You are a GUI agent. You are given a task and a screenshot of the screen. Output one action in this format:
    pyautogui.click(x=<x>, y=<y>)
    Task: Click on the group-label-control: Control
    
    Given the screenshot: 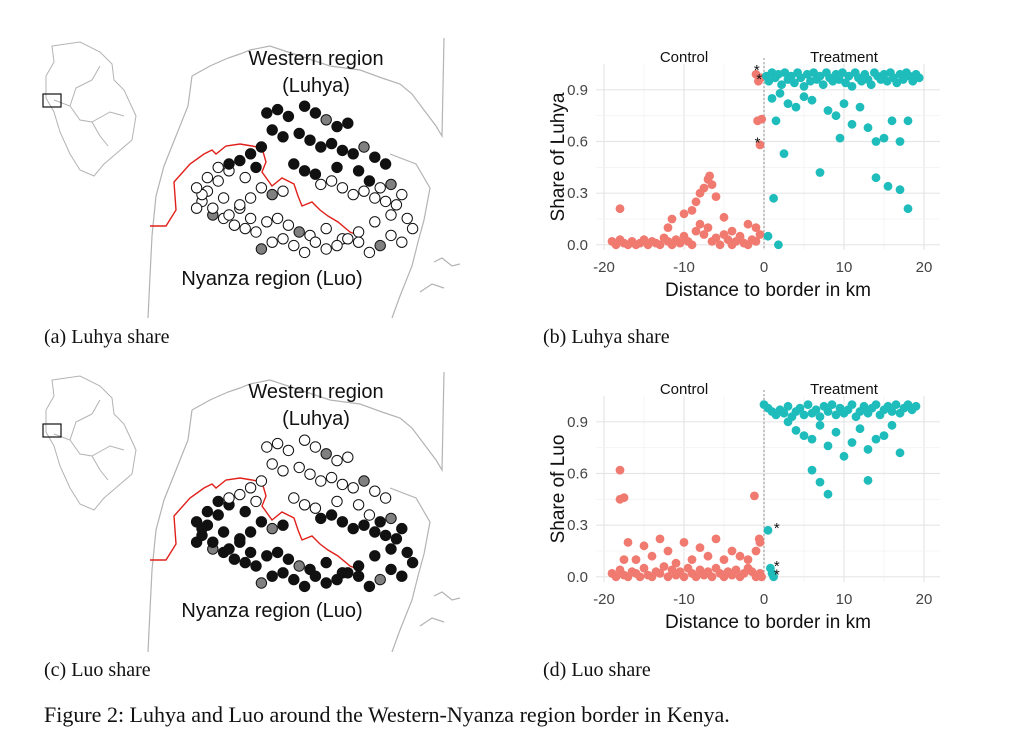 What is the action you would take?
    pyautogui.click(x=684, y=389)
    